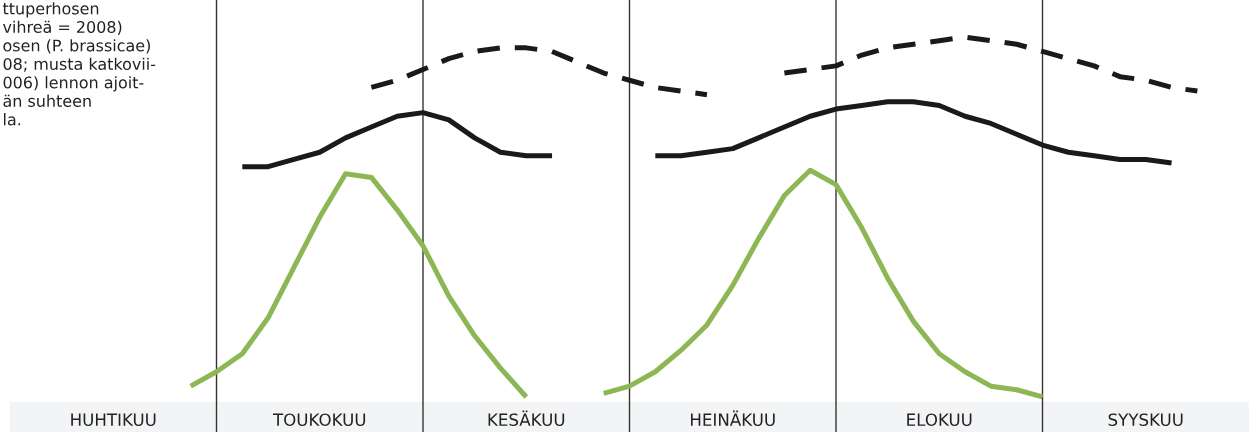 This screenshot has width=1249, height=432. Describe the element at coordinates (79, 64) in the screenshot. I see `annotation: ttuperhosen vihreä = 2008) osen (P. brassicae) 08; musta katkovii- 006) lennon ajoit- än suhteen la.` at that location.